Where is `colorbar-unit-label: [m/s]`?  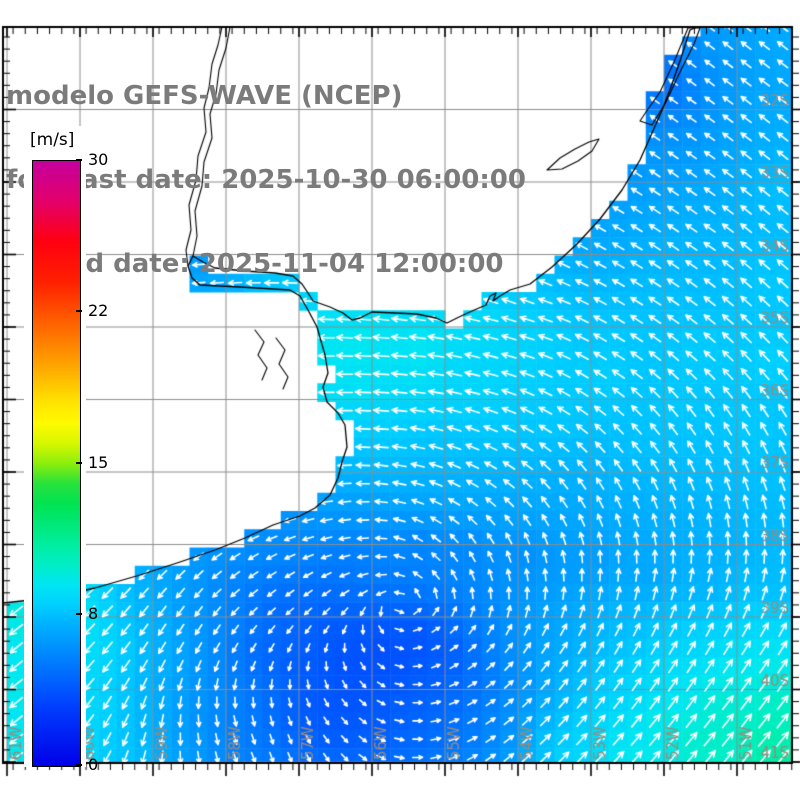 colorbar-unit-label: [m/s] is located at coordinates (52, 140).